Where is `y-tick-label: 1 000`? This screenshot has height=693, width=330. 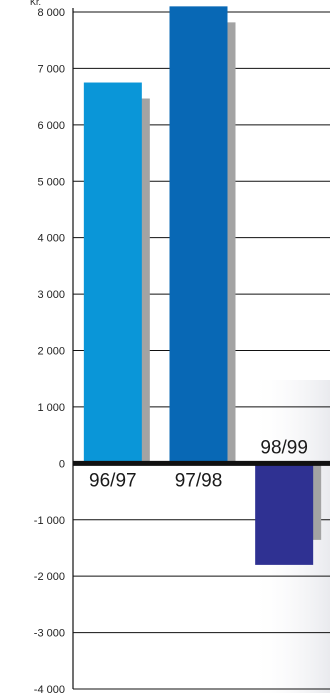 y-tick-label: 1 000 is located at coordinates (51, 408).